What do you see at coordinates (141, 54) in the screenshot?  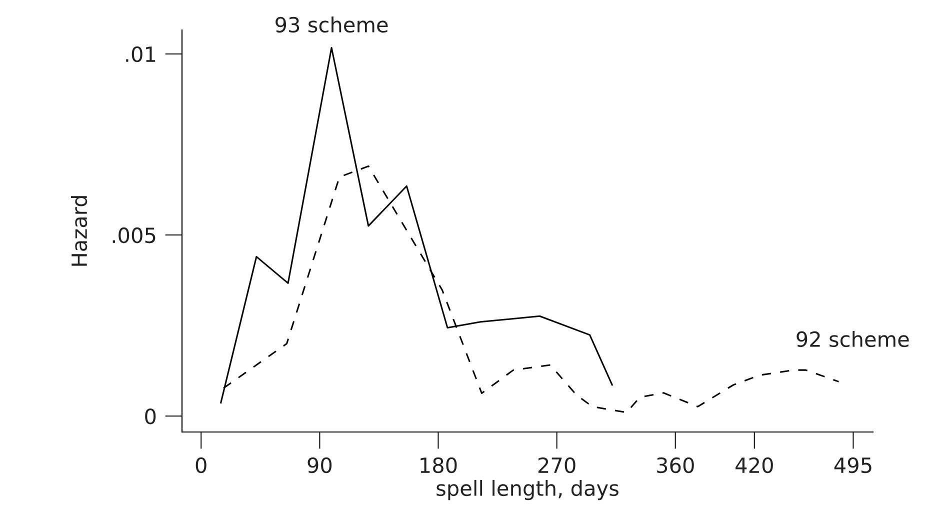 I see `y-tick-label: .01` at bounding box center [141, 54].